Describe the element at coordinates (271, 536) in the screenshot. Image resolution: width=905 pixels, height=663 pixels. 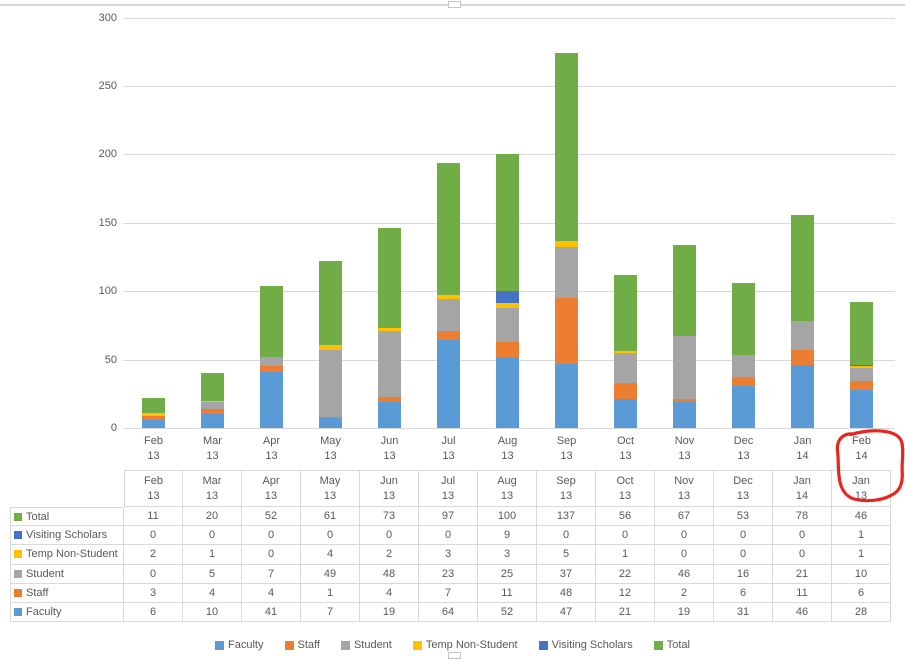
I see `table-cell-visiting-scholars-2: 0` at that location.